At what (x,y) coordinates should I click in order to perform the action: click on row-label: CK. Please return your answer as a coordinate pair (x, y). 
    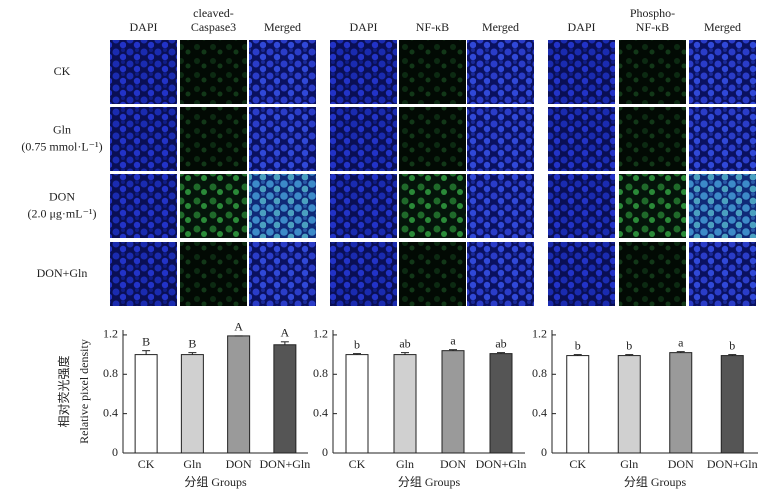
    Looking at the image, I should click on (62, 71).